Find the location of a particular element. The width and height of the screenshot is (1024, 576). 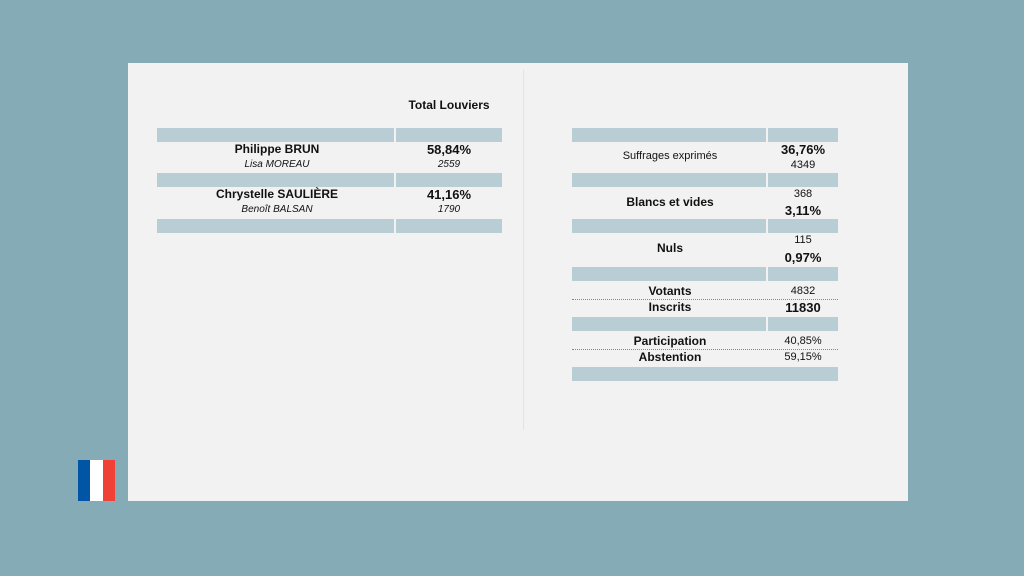

candidate-name: Philippe BRUN is located at coordinates (277, 149).